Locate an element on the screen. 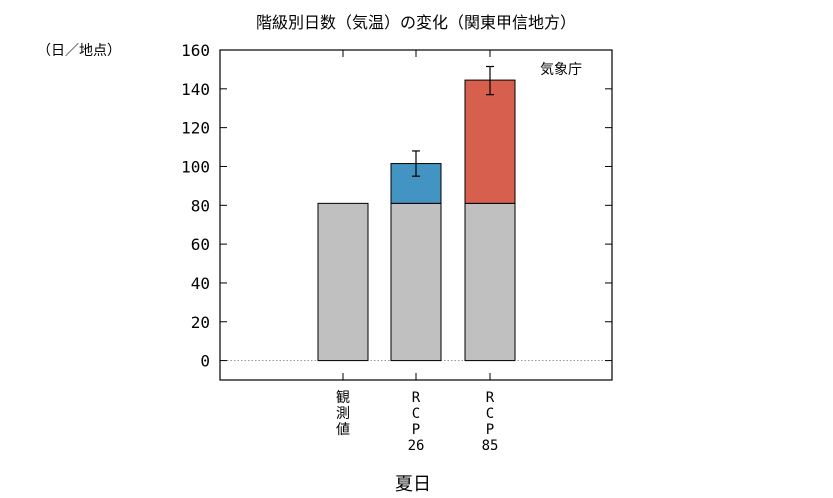 The width and height of the screenshot is (833, 498). x-tick-label-2: P is located at coordinates (416, 430).